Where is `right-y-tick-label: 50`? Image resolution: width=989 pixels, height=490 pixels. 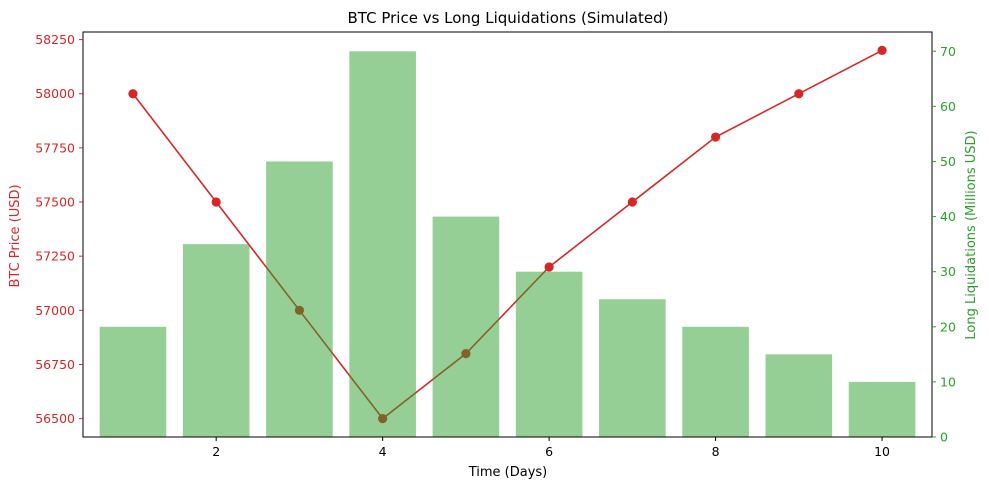 right-y-tick-label: 50 is located at coordinates (948, 161).